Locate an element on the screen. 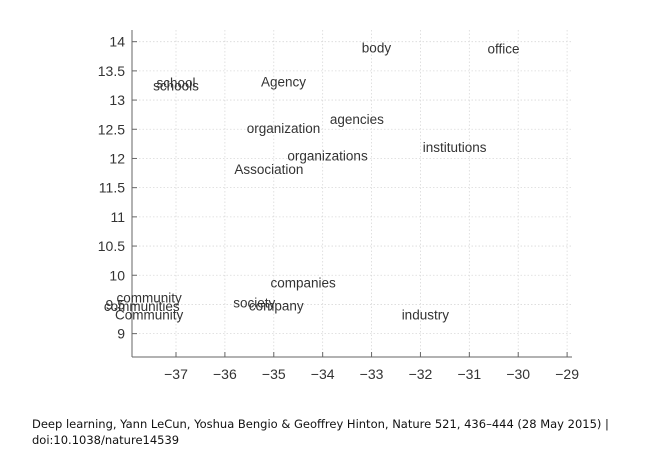 The width and height of the screenshot is (655, 454). word-label: organization is located at coordinates (284, 128).